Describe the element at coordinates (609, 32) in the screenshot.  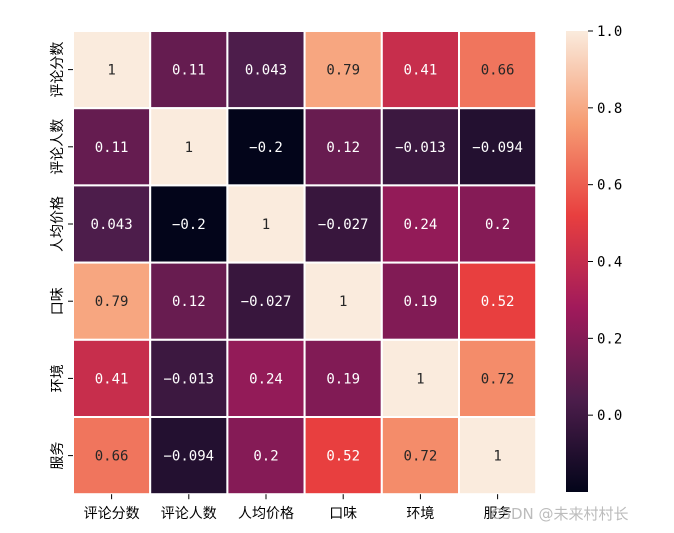
I see `colorbar-tick-label: 1.0` at that location.